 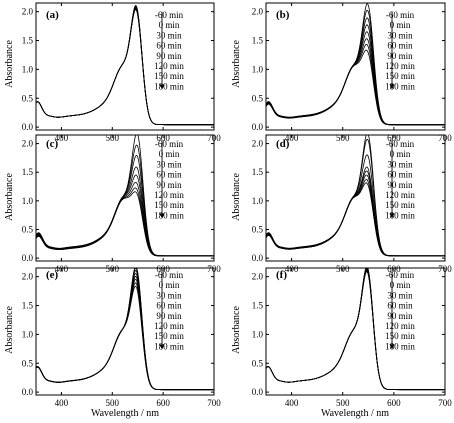 I want to click on legend-entry: 150 min, so click(x=400, y=76).